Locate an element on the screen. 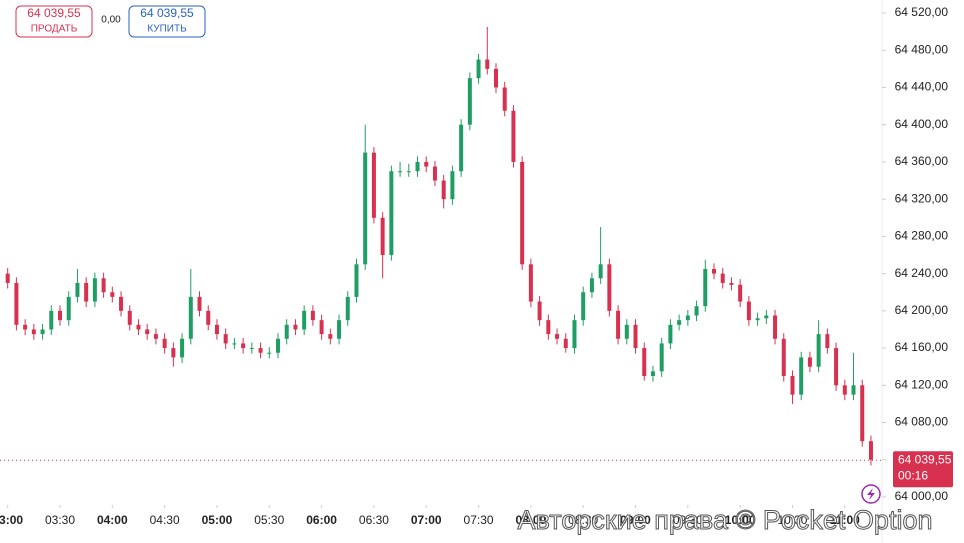  y-tick-label: 64 320,00 is located at coordinates (922, 198).